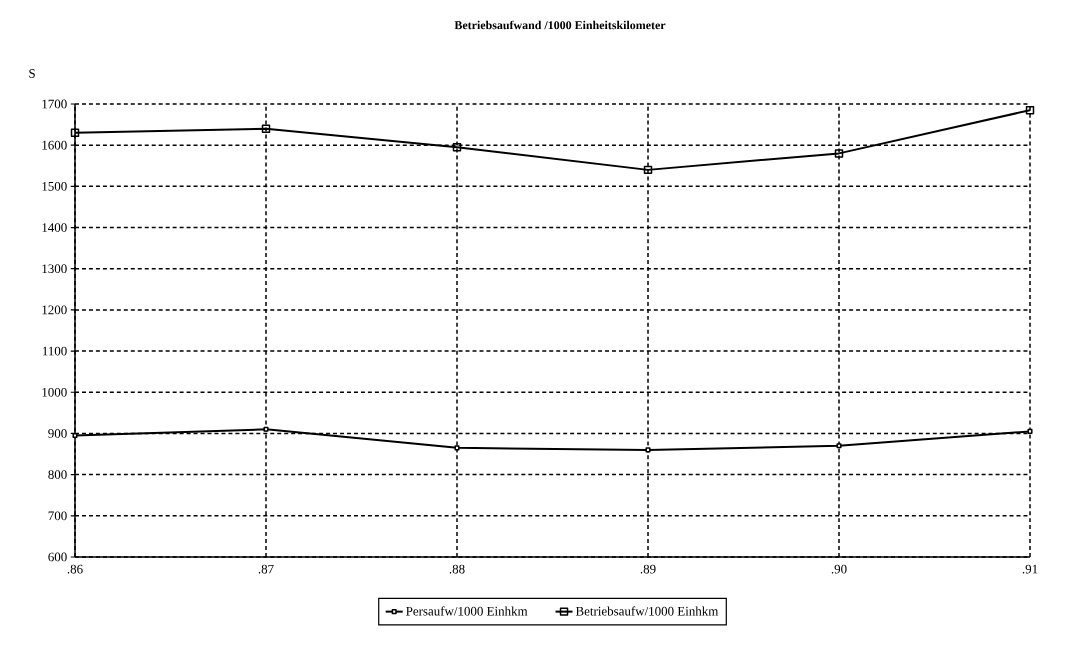 The height and width of the screenshot is (661, 1070). What do you see at coordinates (467, 611) in the screenshot?
I see `legend-label: Persaufw/1000 Einhkm` at bounding box center [467, 611].